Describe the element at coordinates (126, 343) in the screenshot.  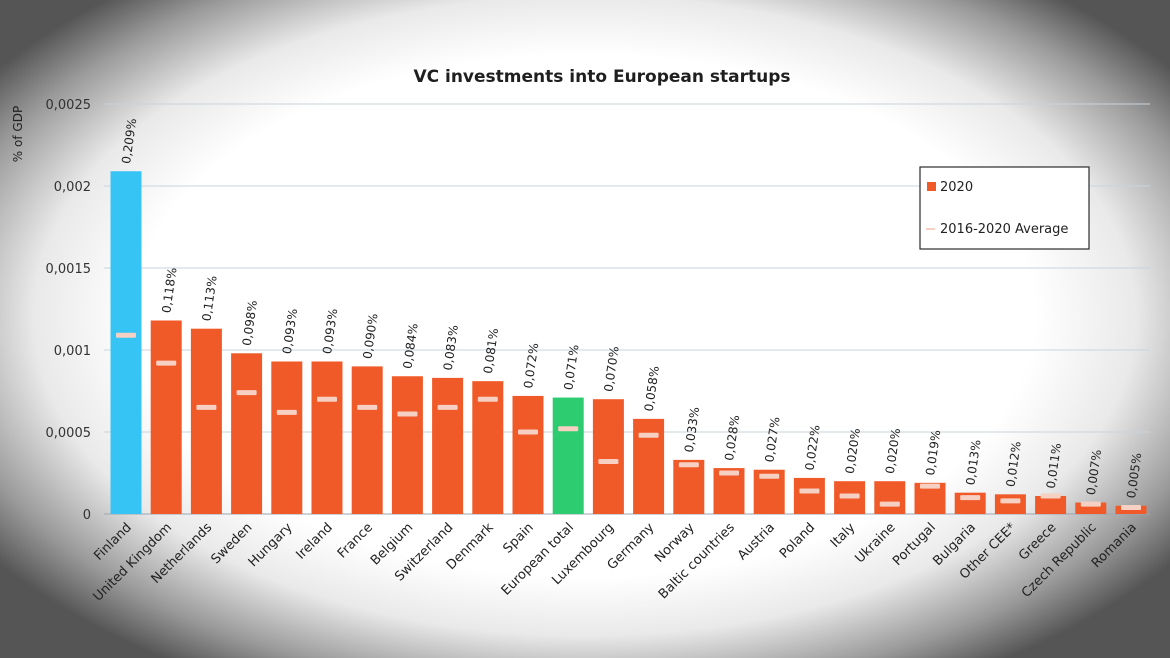
I see `bar-finland` at that location.